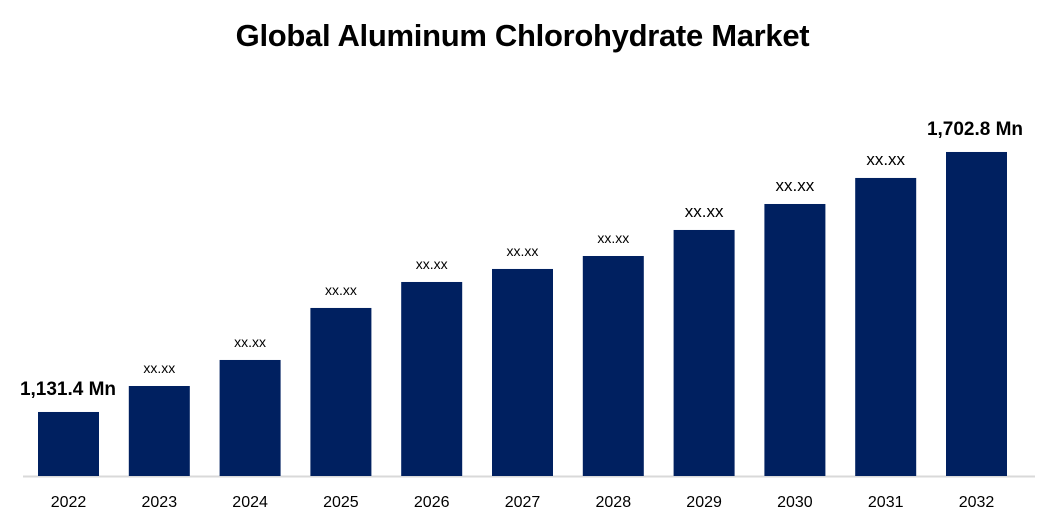  Describe the element at coordinates (341, 391) in the screenshot. I see `bar-2025` at that location.